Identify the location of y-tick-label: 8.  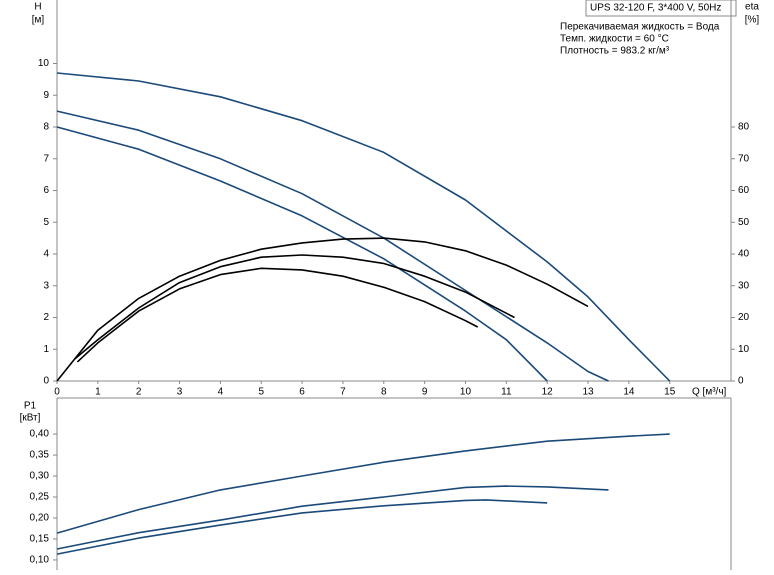
(46, 127).